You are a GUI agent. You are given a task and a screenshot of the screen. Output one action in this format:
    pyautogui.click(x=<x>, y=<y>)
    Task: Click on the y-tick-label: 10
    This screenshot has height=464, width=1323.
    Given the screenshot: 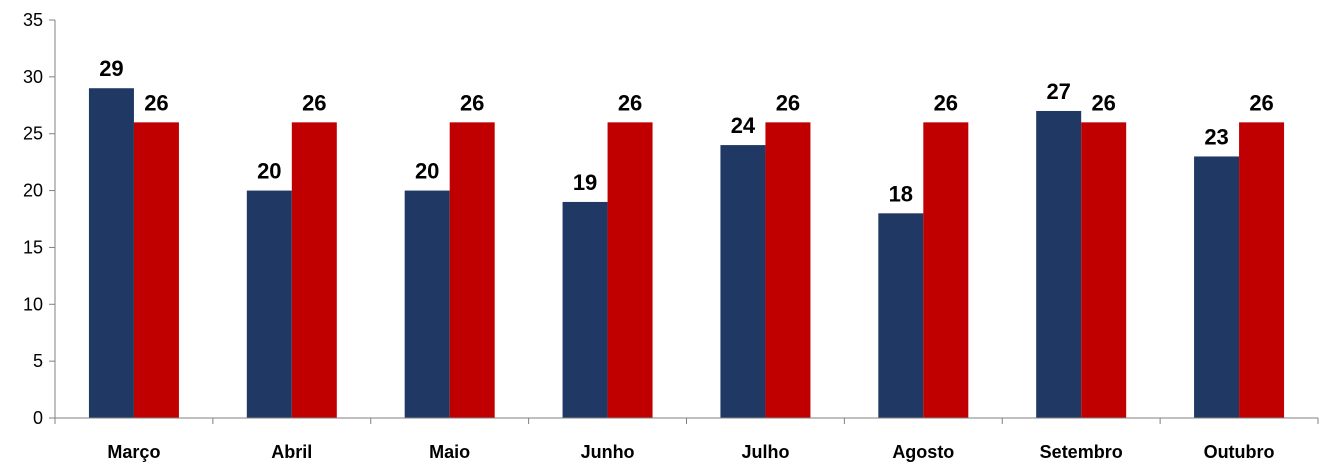 What is the action you would take?
    pyautogui.click(x=33, y=304)
    